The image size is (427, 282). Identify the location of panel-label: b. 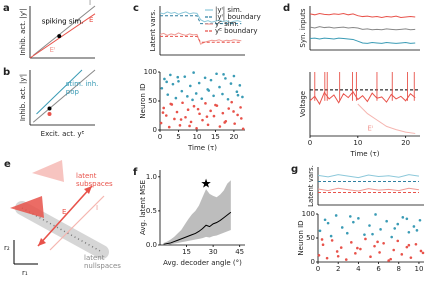
(6, 72).